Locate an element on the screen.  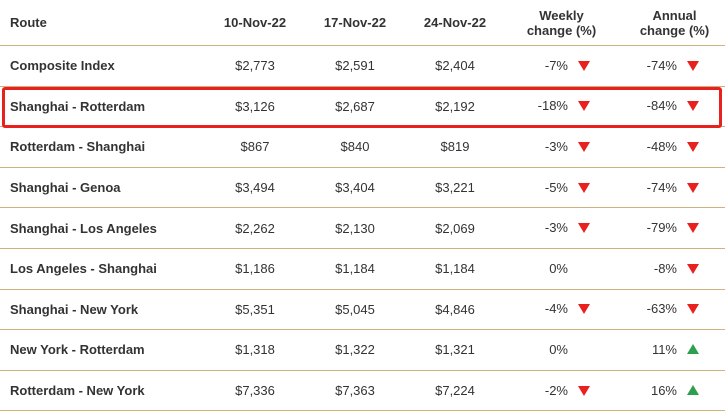
table-row: Composite Index $2,773 $2,591 $2,404 -7% -74% is located at coordinates (362, 66).